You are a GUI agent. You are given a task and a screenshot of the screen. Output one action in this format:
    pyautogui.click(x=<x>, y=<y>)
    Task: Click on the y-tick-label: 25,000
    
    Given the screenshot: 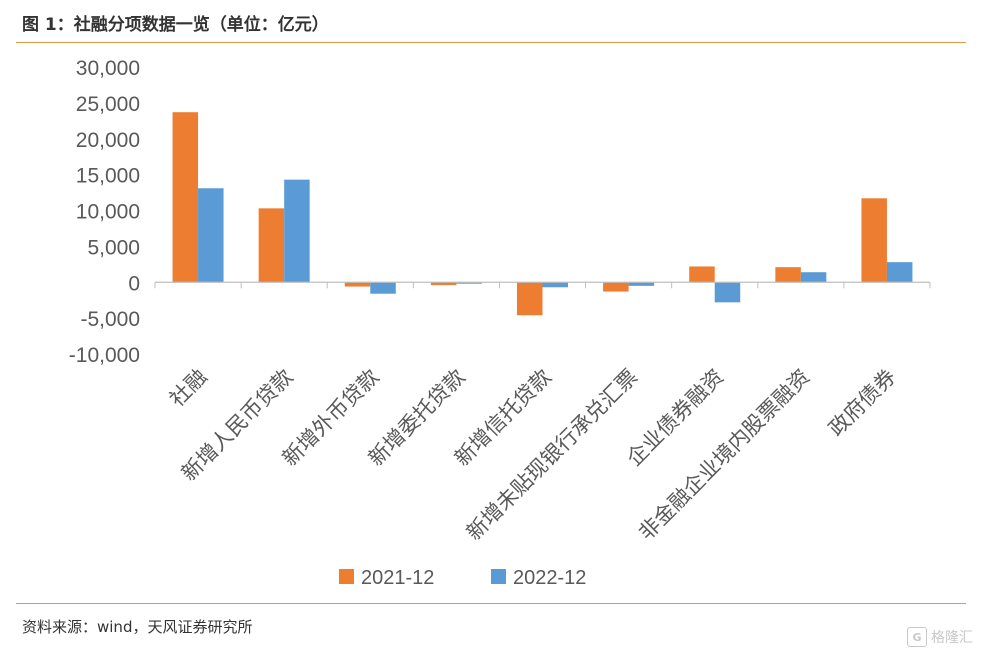 What is the action you would take?
    pyautogui.click(x=108, y=104)
    